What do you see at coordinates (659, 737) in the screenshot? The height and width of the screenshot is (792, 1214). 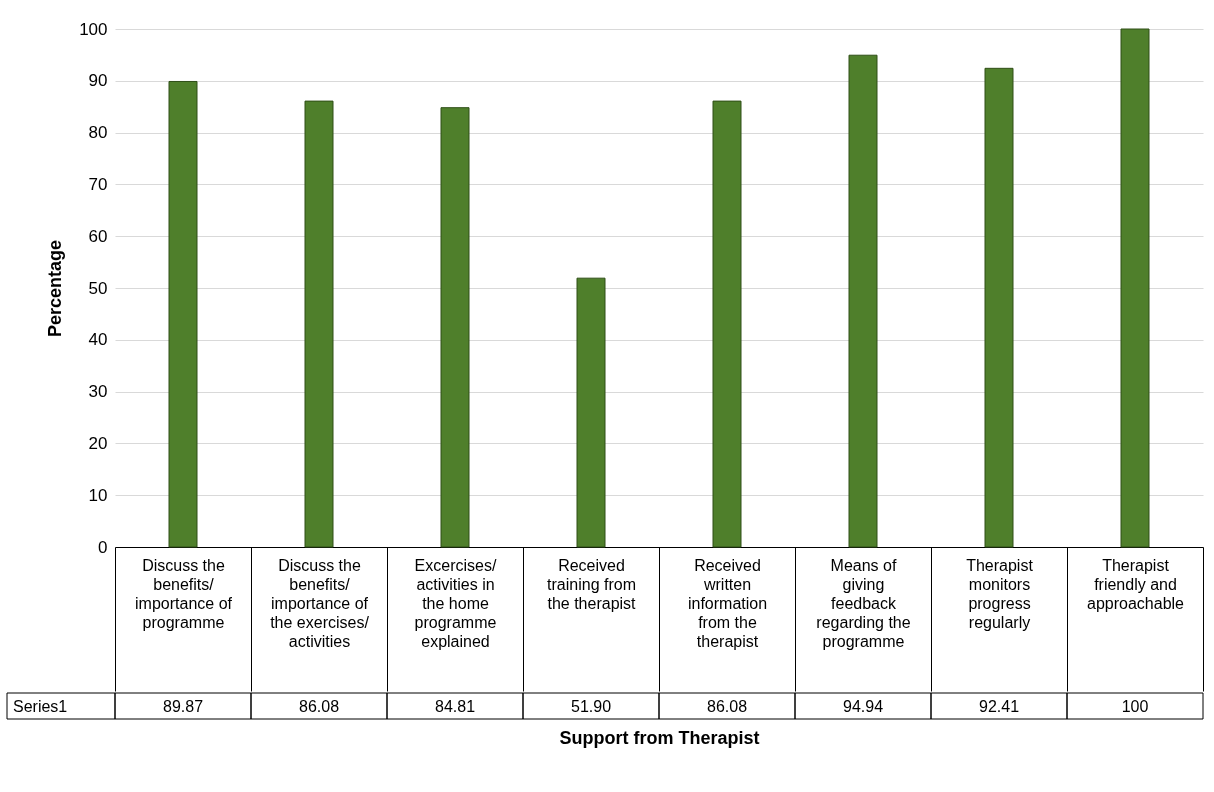 I see `x-axis-title: Support from Therapist` at bounding box center [659, 737].